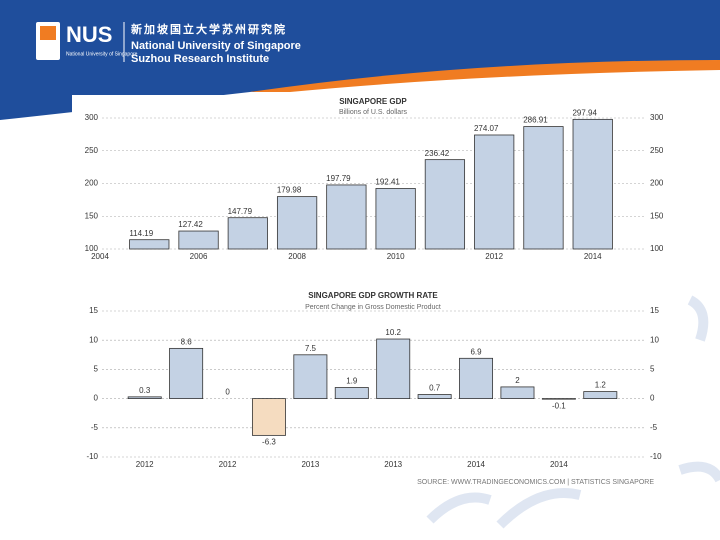 Image resolution: width=720 pixels, height=540 pixels. I want to click on value-label: -6.3, so click(269, 442).